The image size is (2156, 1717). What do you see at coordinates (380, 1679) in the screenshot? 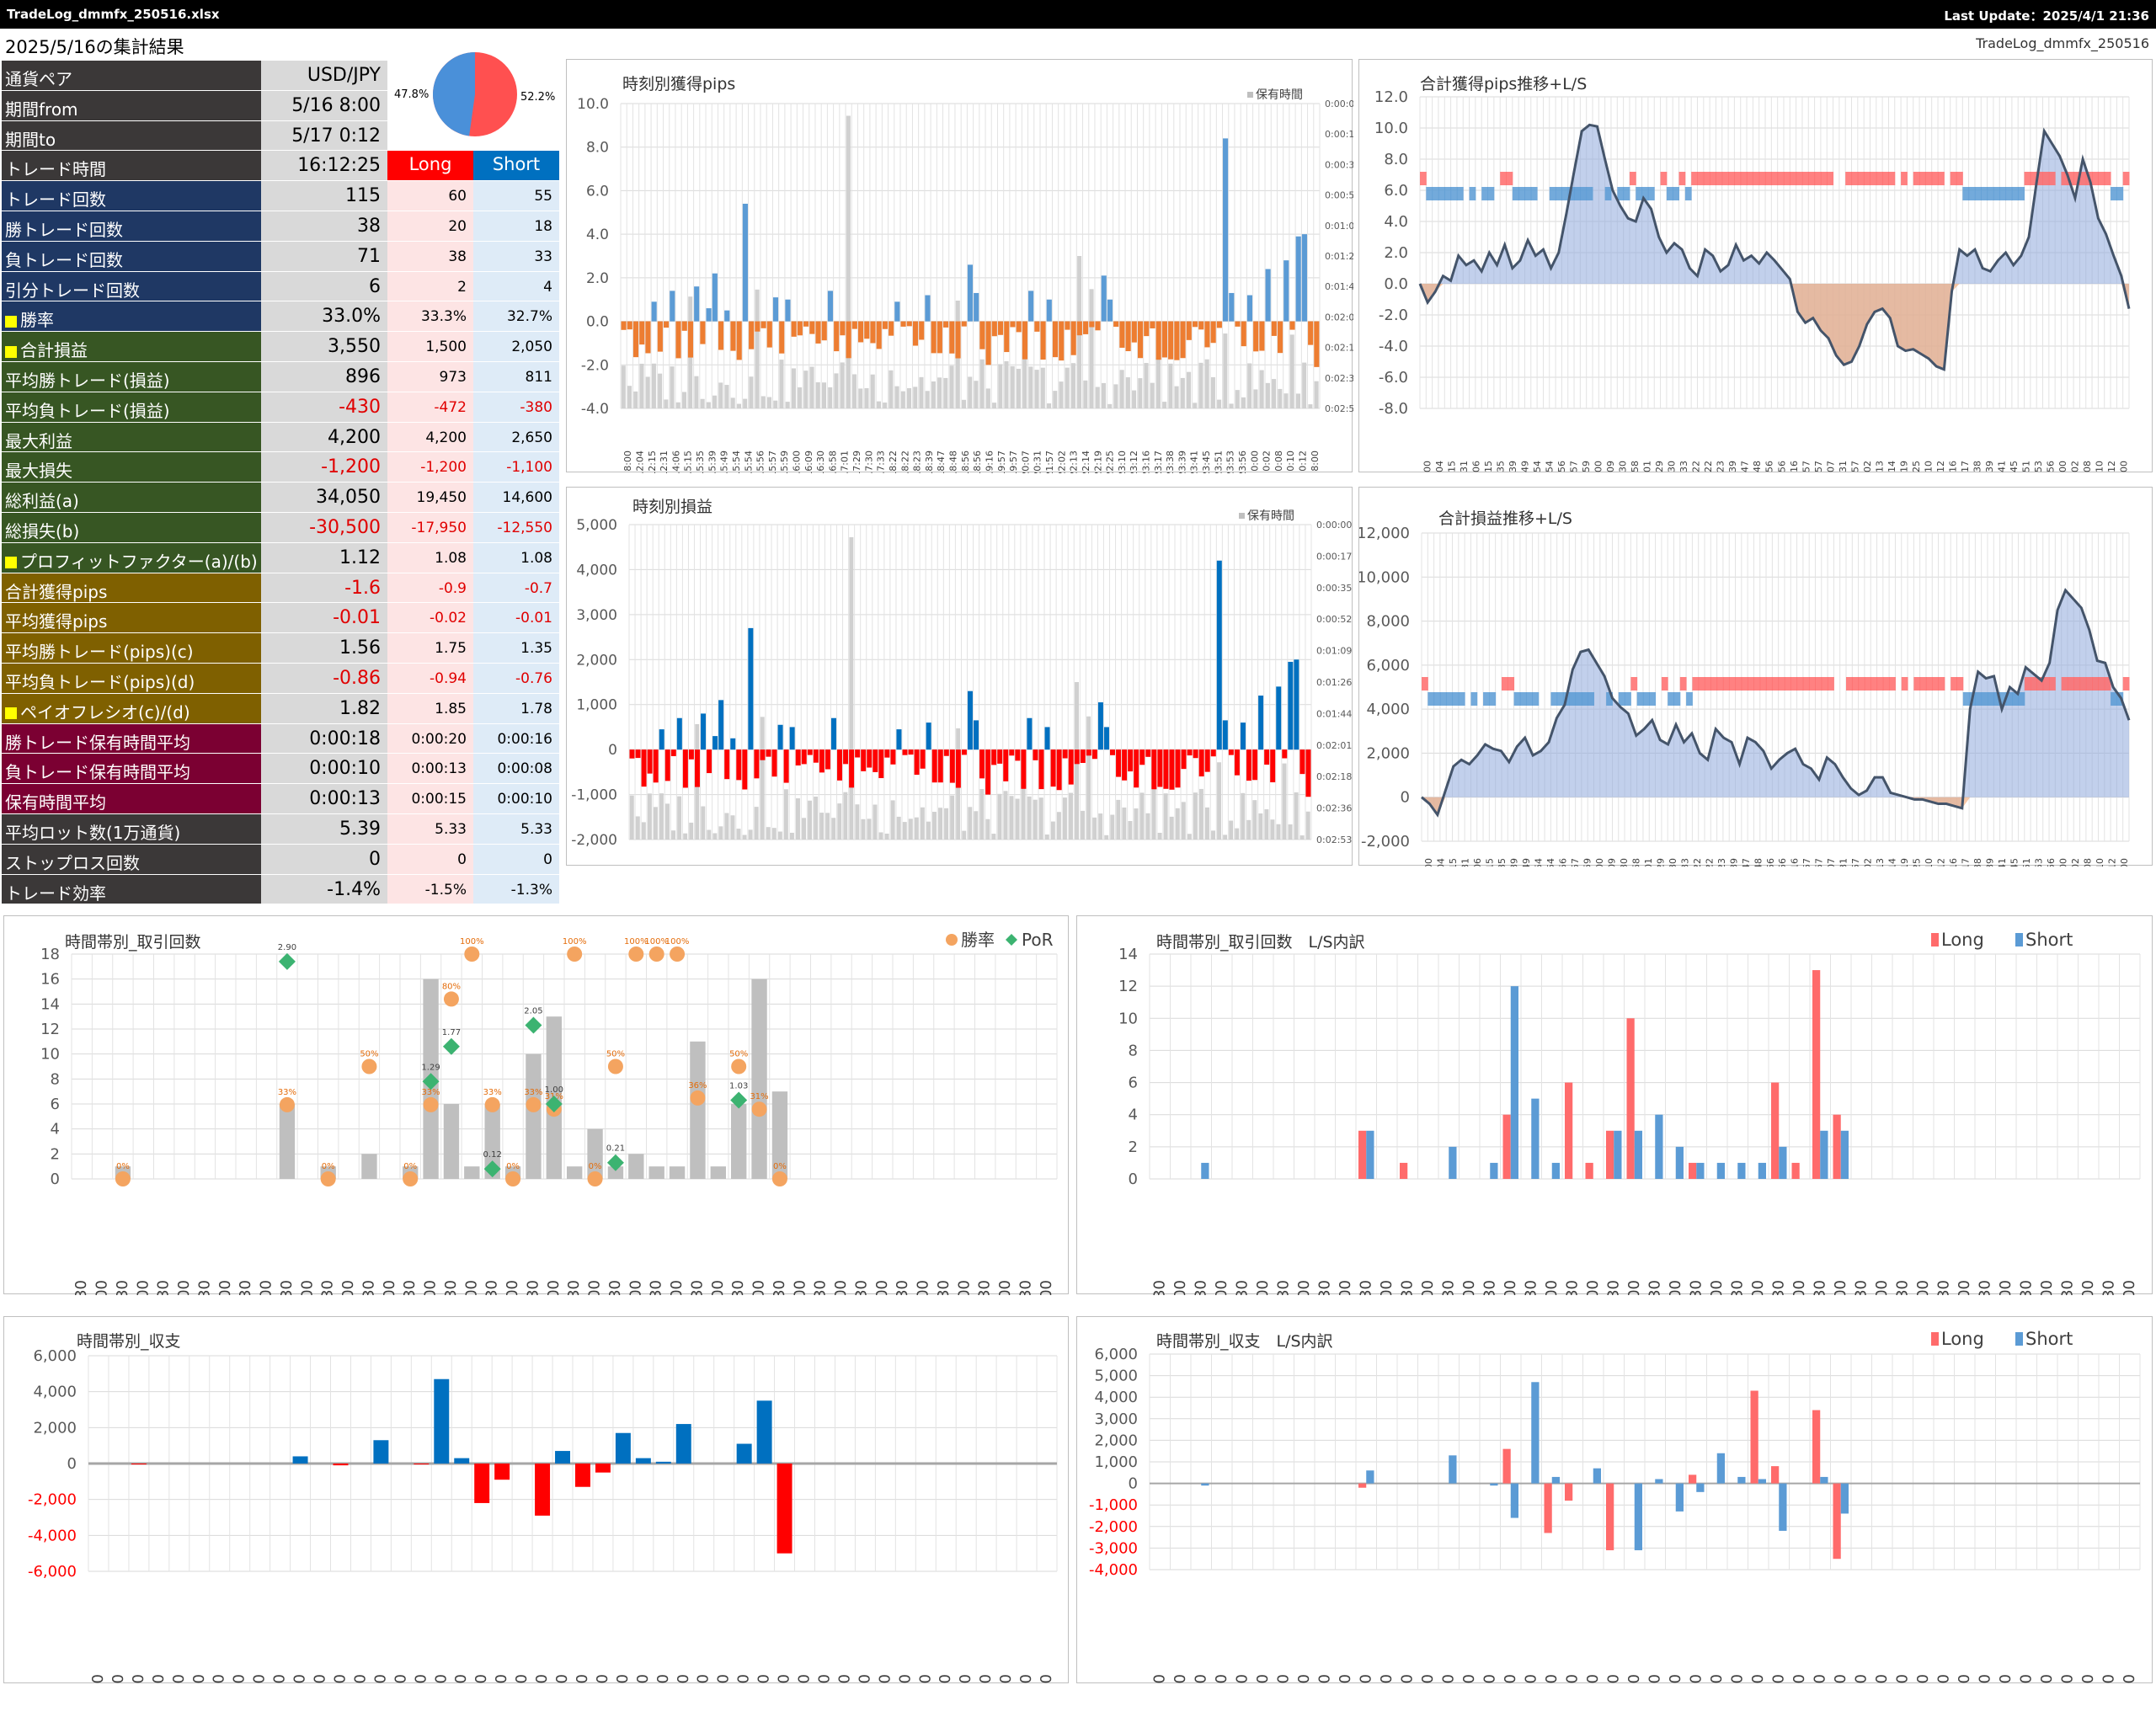
I see `x-tick-label: 14:00~14:30` at bounding box center [380, 1679].